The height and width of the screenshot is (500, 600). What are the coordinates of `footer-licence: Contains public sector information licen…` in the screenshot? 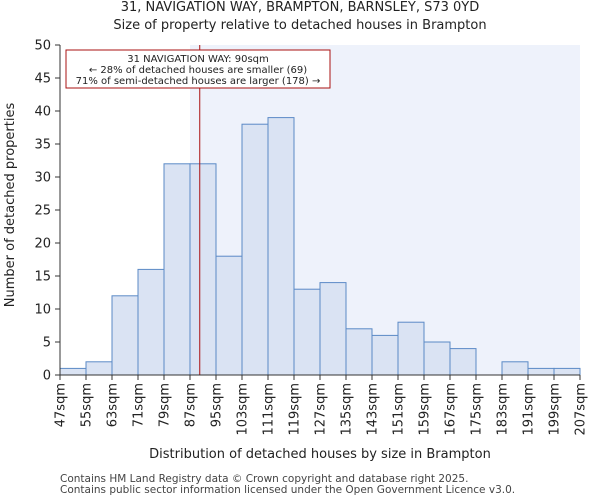 It's located at (288, 490).